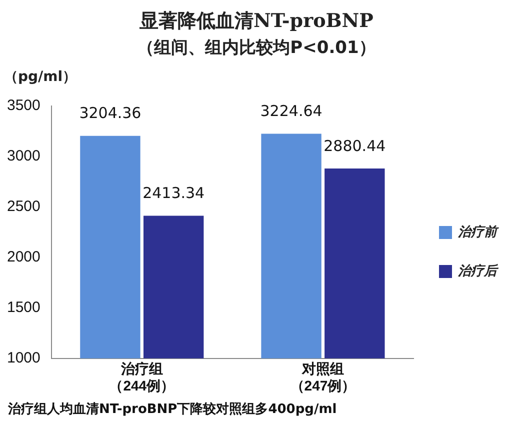 The width and height of the screenshot is (513, 423). What do you see at coordinates (478, 270) in the screenshot?
I see `legend-label: 治疗后` at bounding box center [478, 270].